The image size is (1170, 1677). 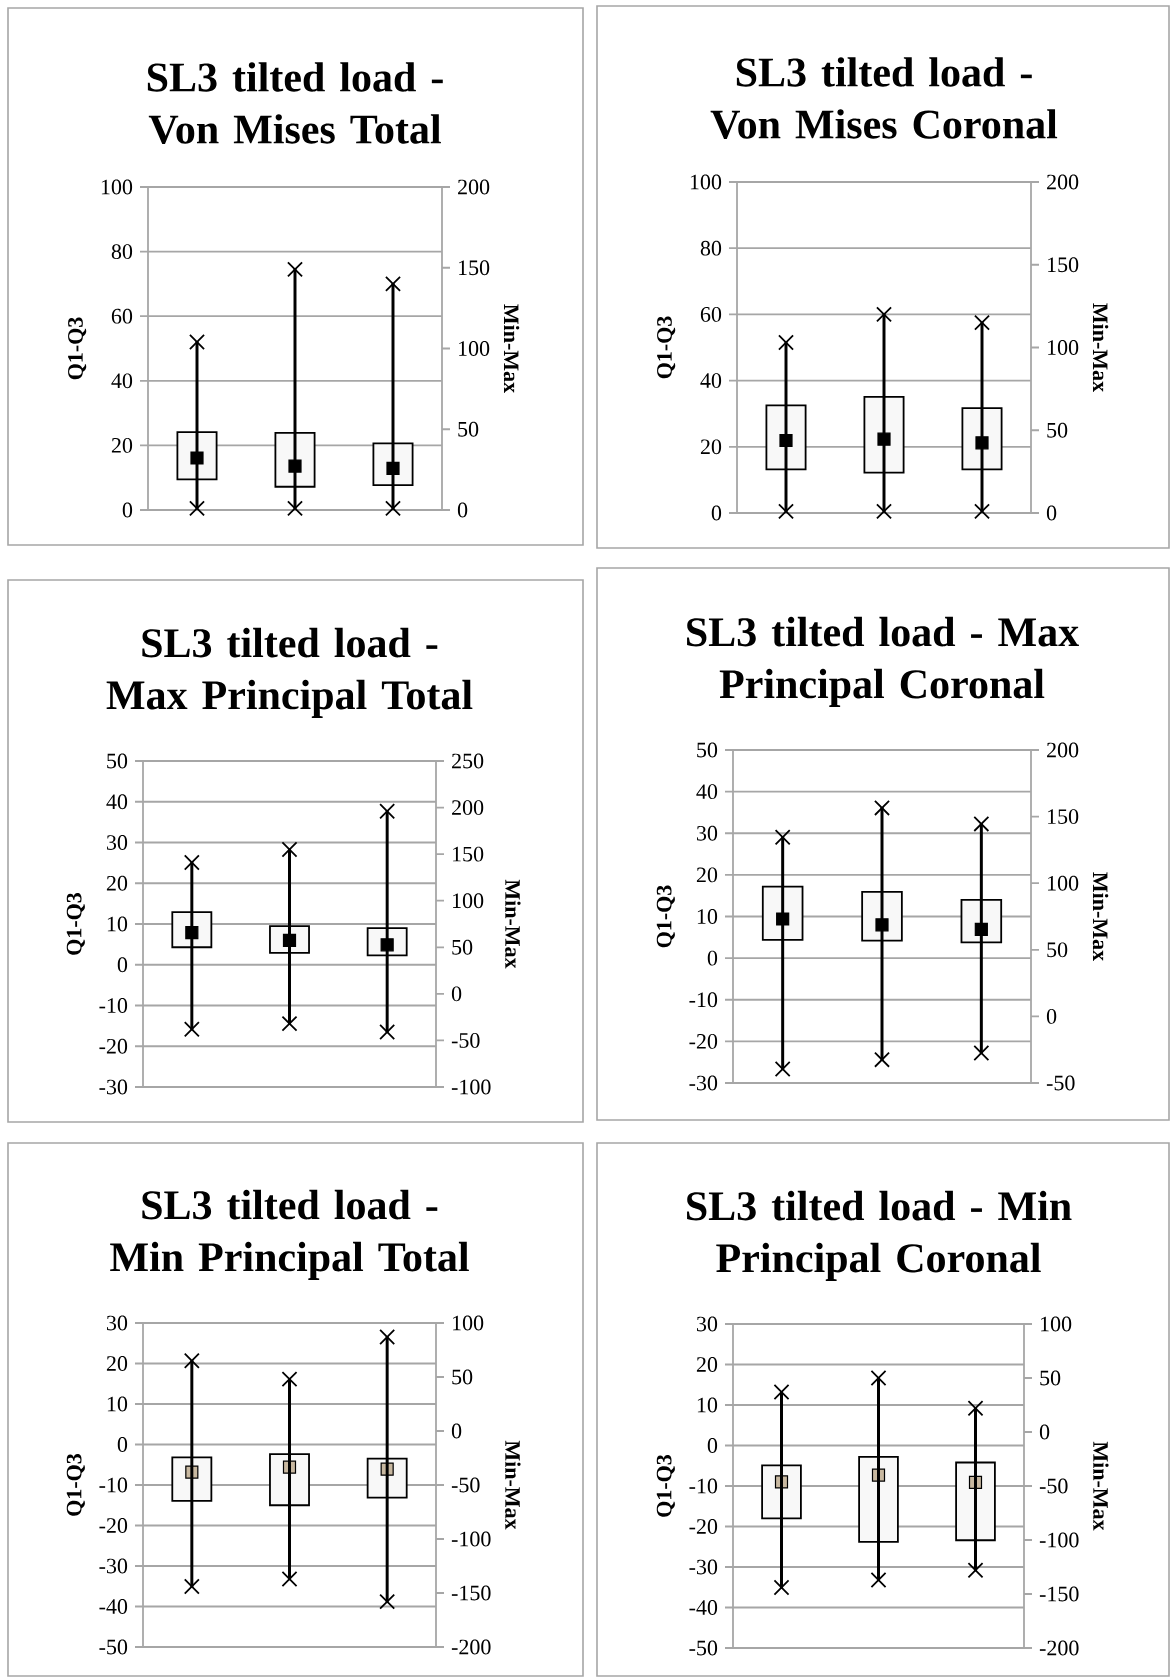 I want to click on chart-title: SL3 tilted load - Von Mises Total, so click(x=295, y=103).